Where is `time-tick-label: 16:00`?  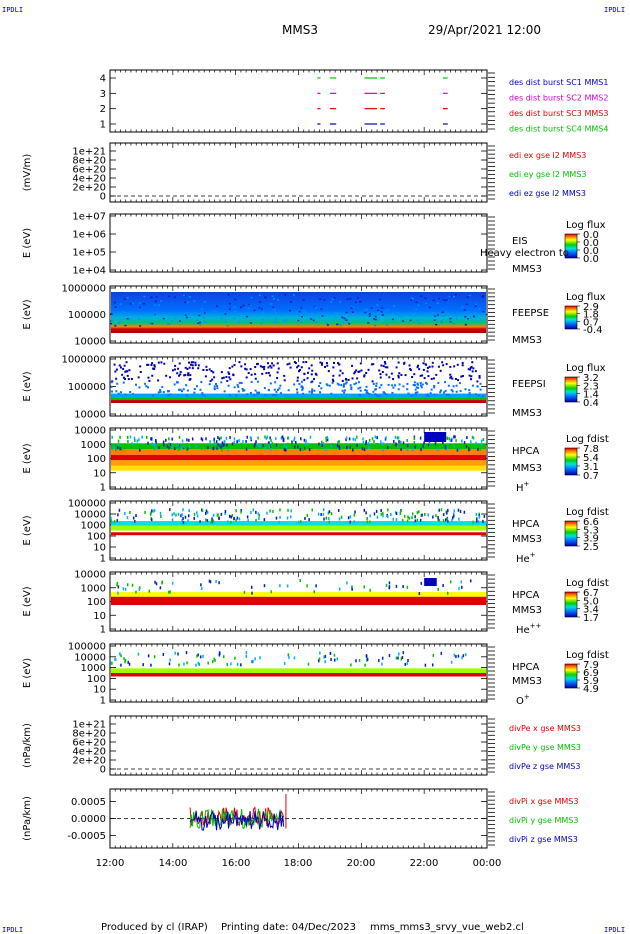
time-tick-label: 16:00 is located at coordinates (236, 863).